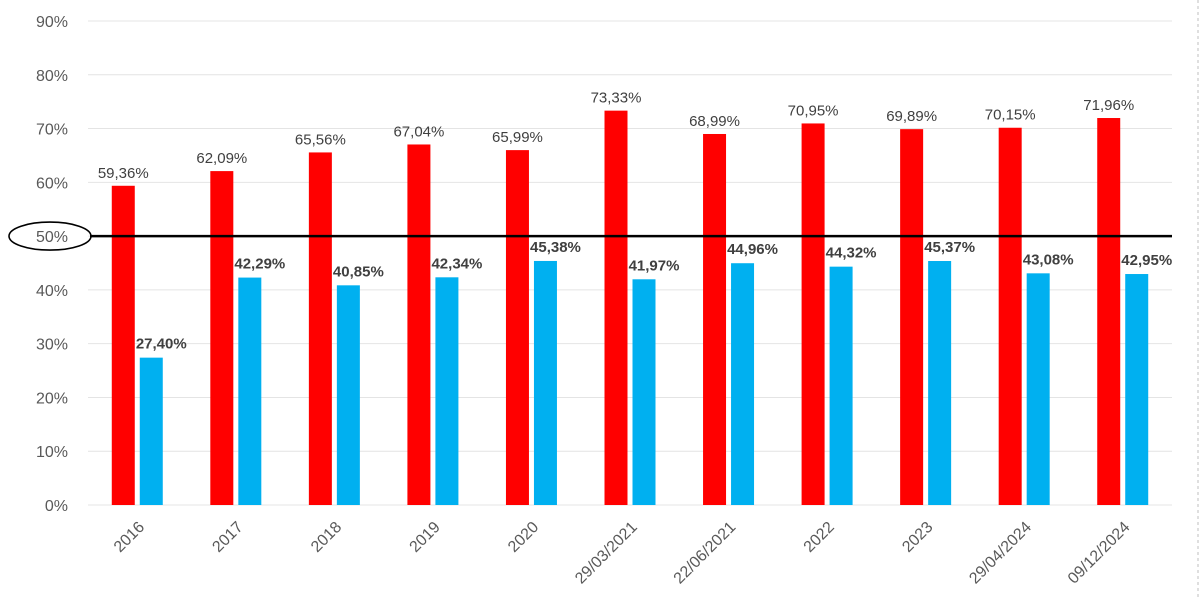 This screenshot has height=600, width=1200. What do you see at coordinates (1099, 553) in the screenshot?
I see `x-tick-label: 09/12/2024` at bounding box center [1099, 553].